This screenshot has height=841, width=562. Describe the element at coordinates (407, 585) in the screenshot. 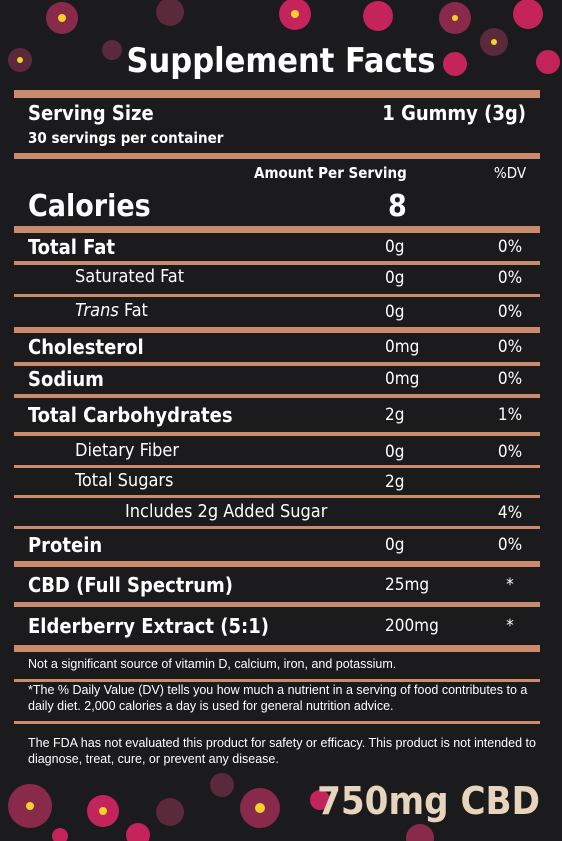

I see `row-amount: 25mg` at that location.